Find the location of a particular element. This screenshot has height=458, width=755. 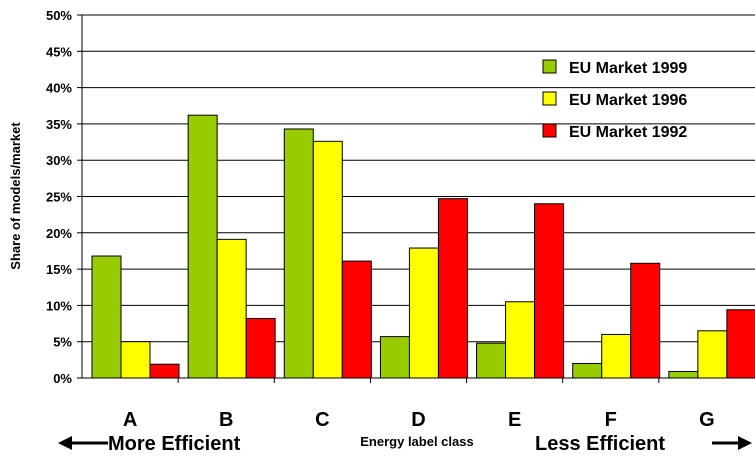

more-efficient-label: More Efficient is located at coordinates (174, 444).